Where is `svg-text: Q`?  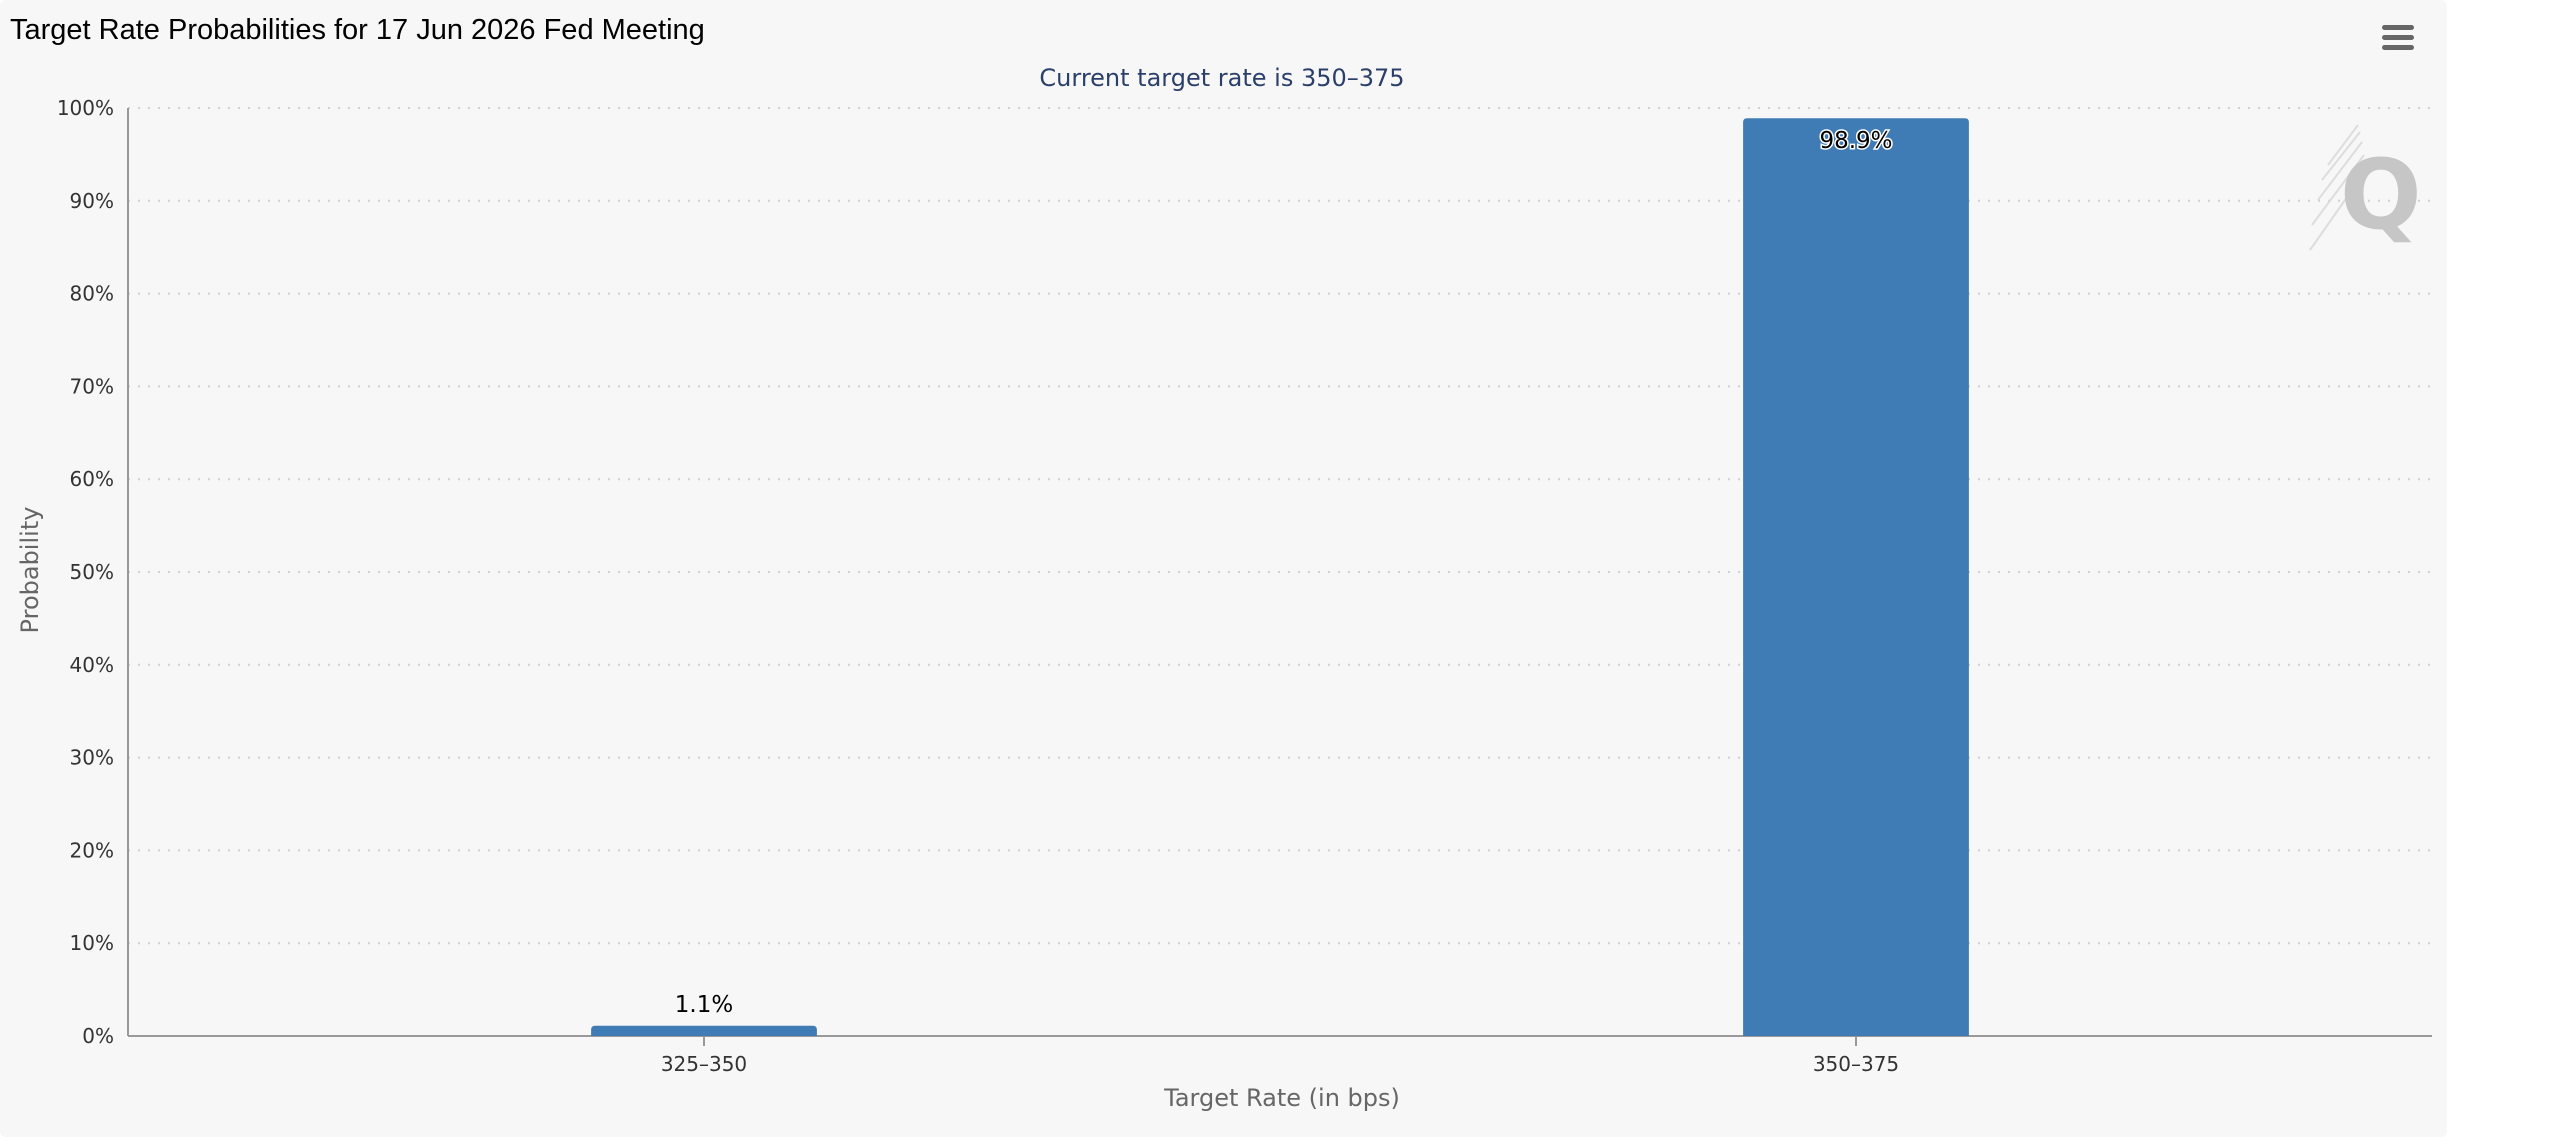
svg-text: Q is located at coordinates (2381, 195).